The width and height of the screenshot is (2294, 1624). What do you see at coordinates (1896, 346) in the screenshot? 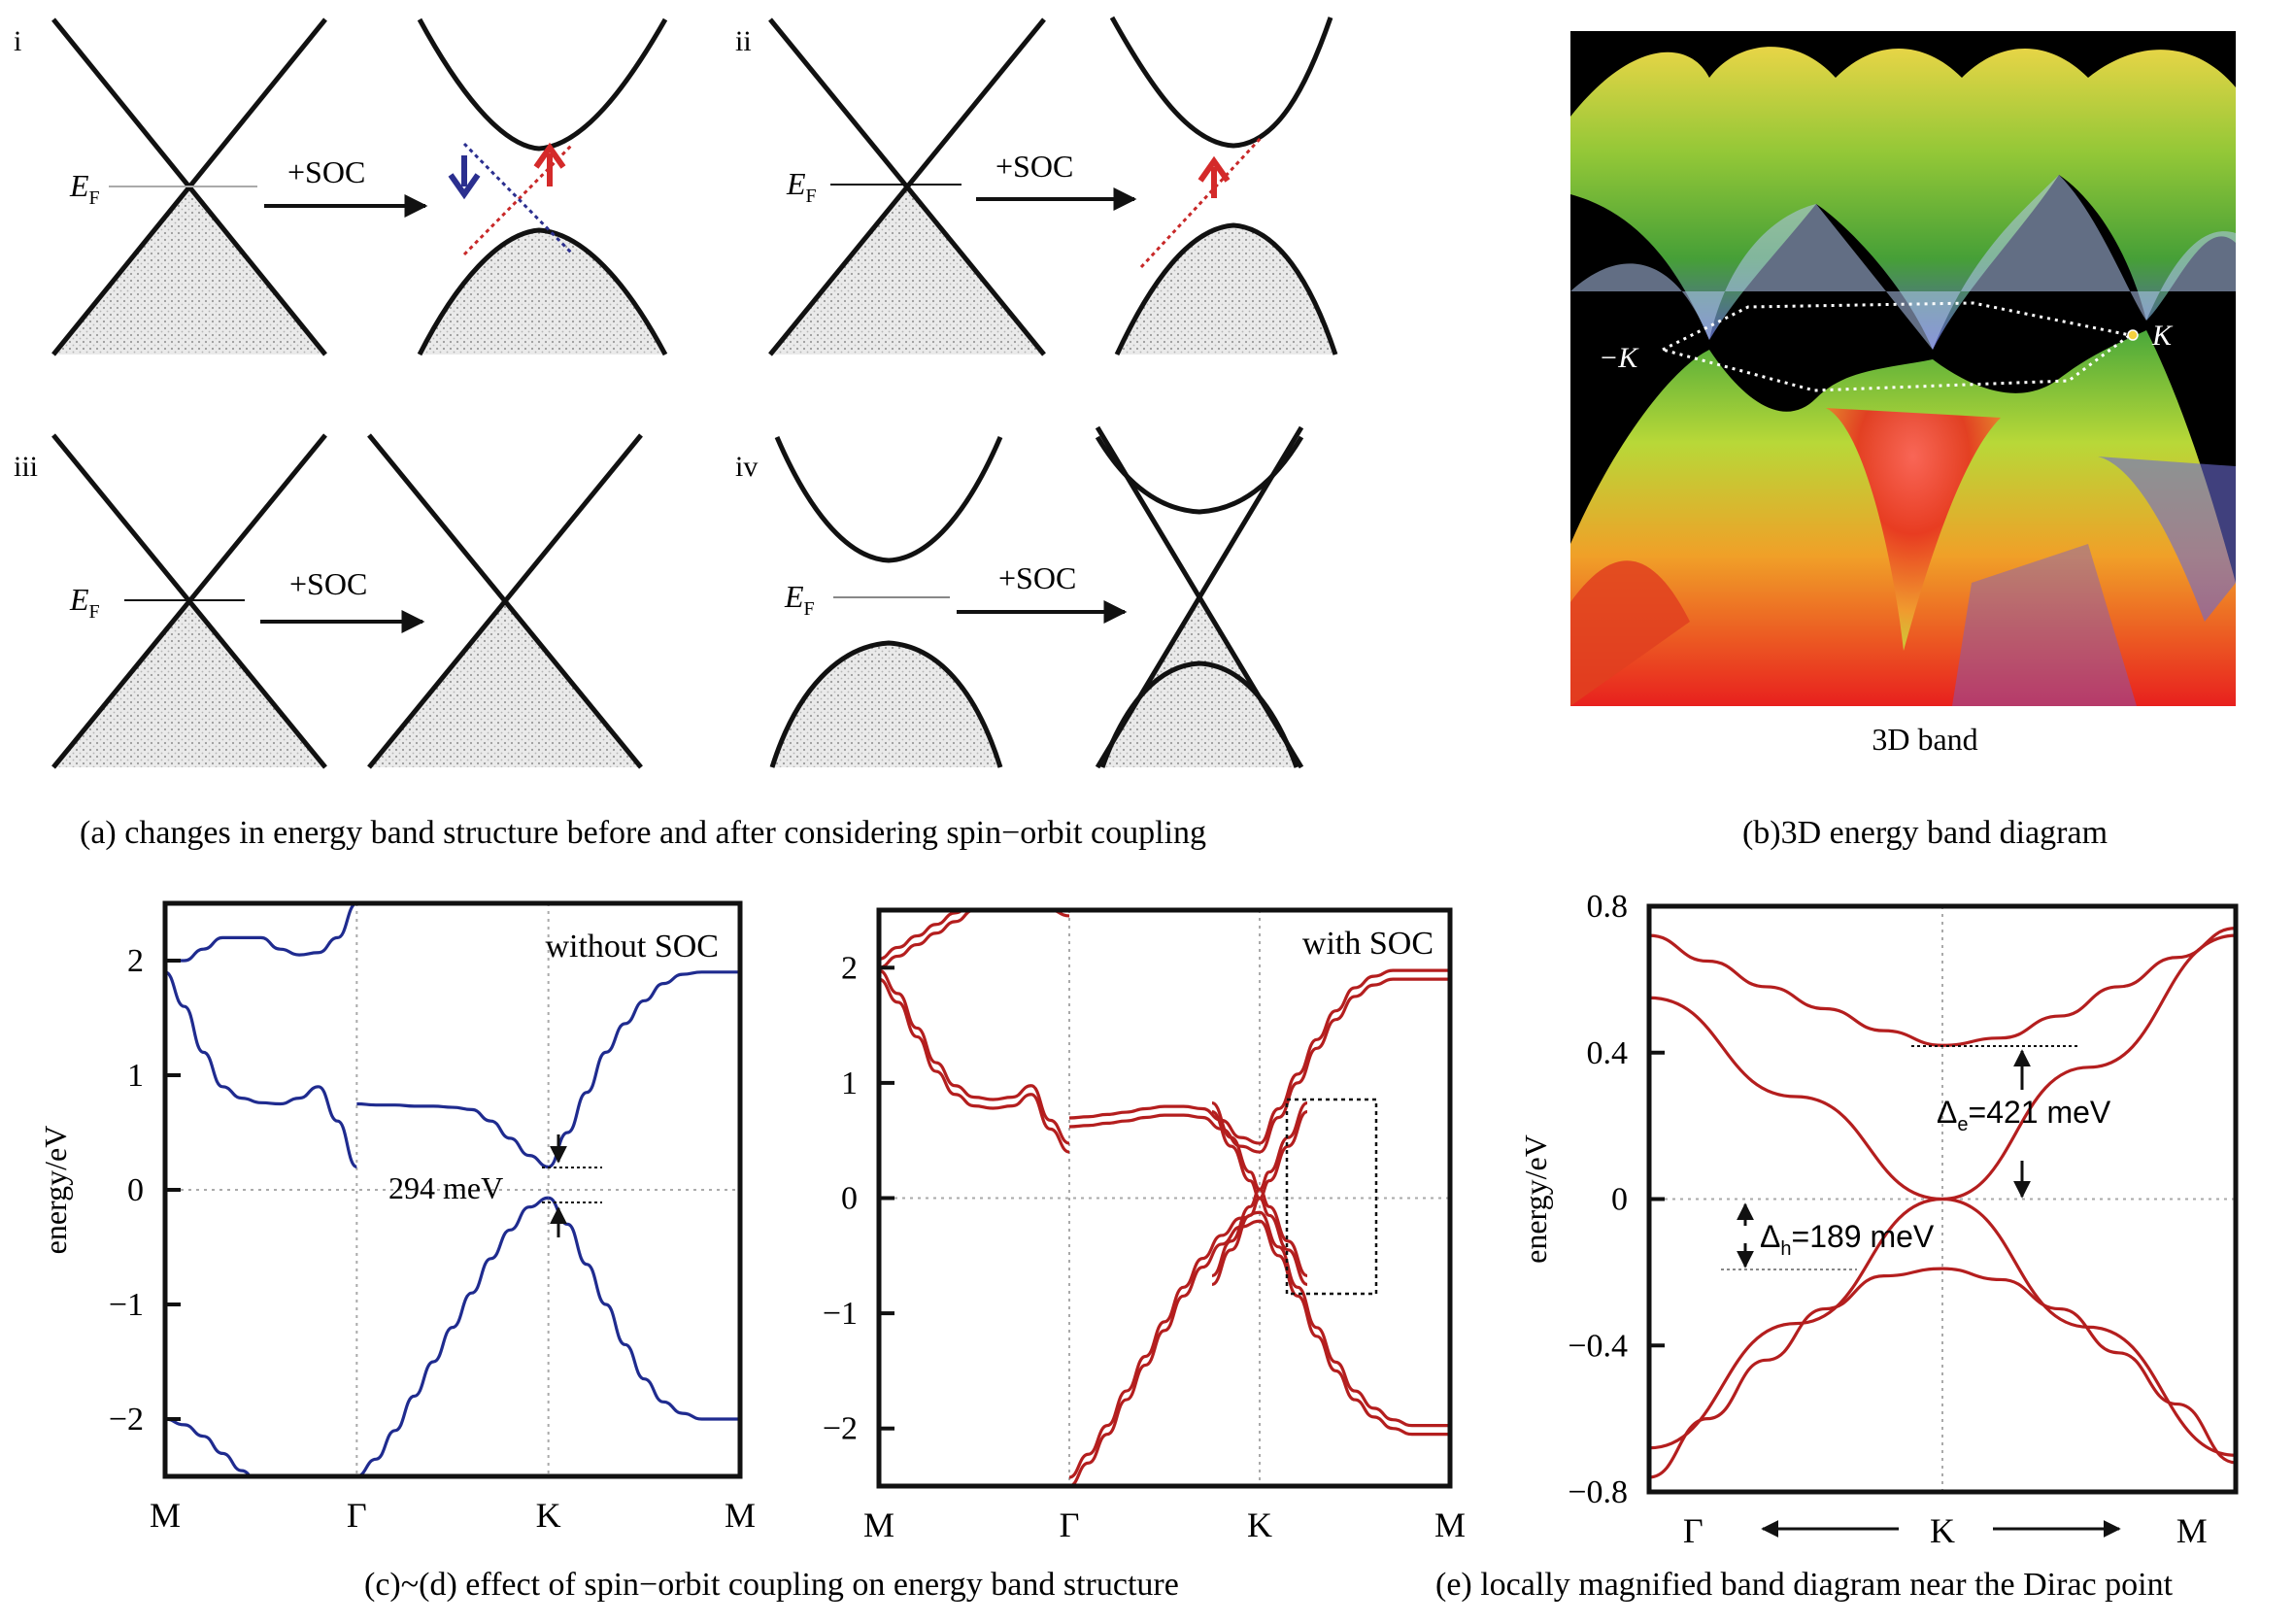
I see `brillouin-zone-hexagon` at bounding box center [1896, 346].